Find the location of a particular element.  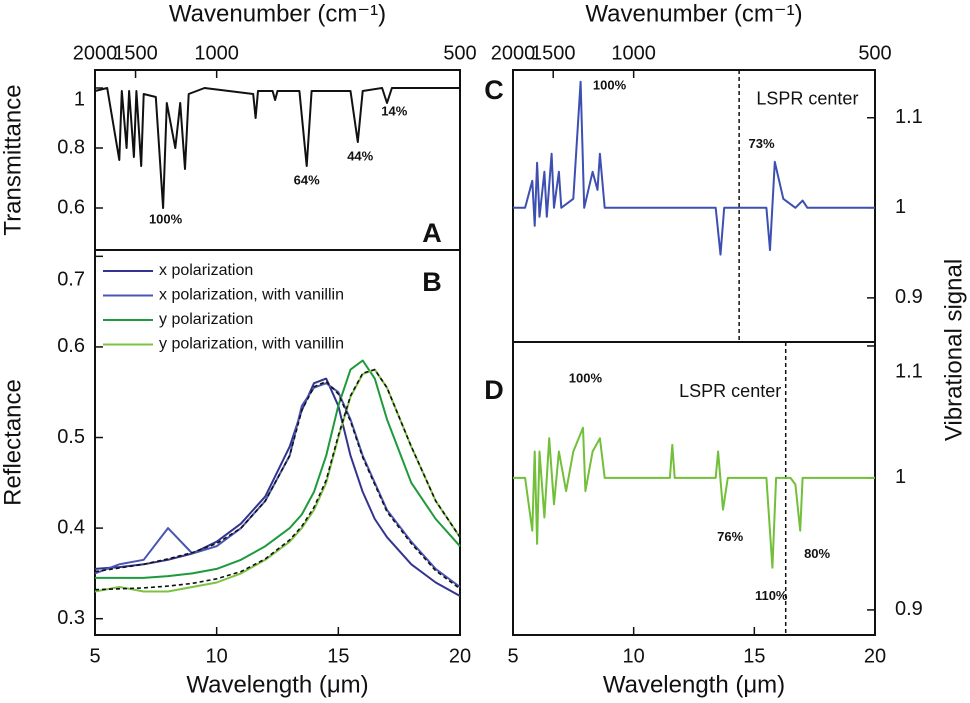

y-axis-label: Vibrational signal is located at coordinates (953, 350).